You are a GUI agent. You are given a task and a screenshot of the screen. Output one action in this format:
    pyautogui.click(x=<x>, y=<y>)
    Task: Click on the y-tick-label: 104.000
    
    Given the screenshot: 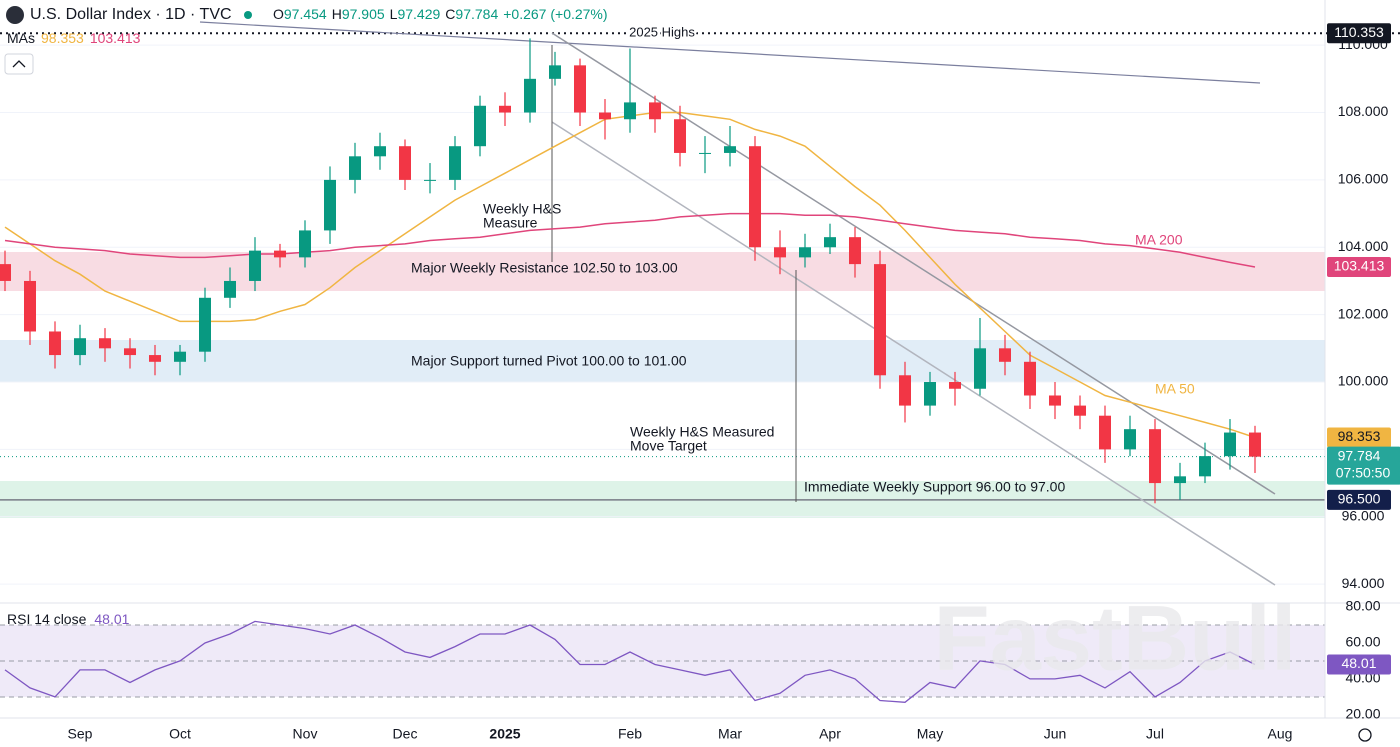 What is the action you would take?
    pyautogui.click(x=1363, y=246)
    